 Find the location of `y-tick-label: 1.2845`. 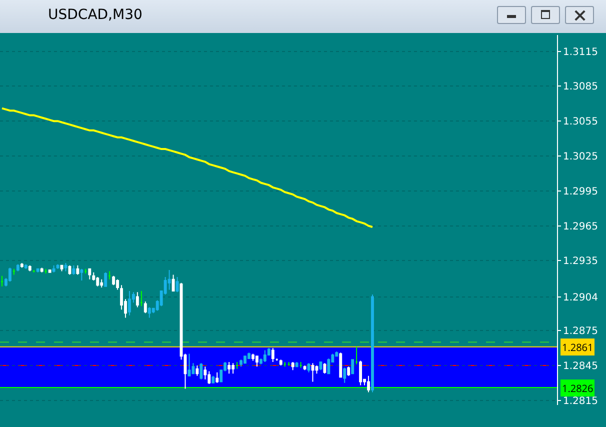

y-tick-label: 1.2845 is located at coordinates (580, 366).